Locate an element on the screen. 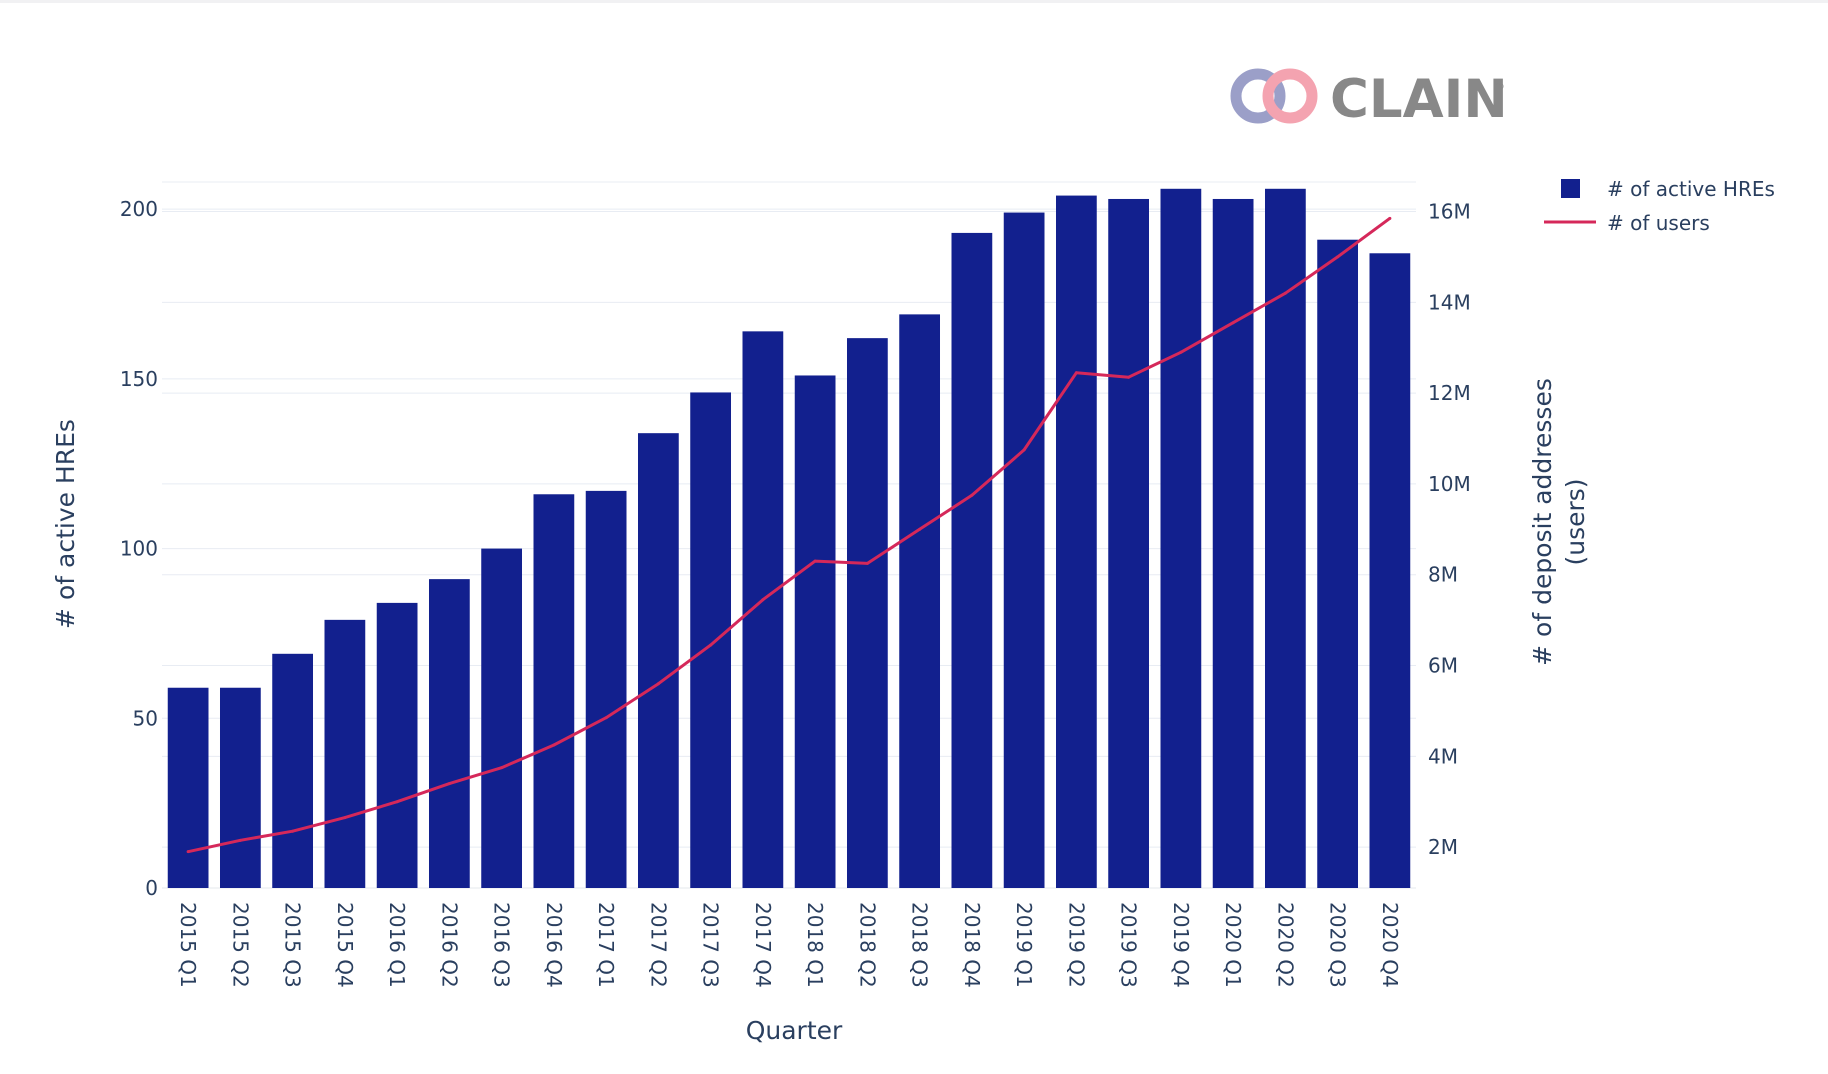 The height and width of the screenshot is (1074, 1828). y-tick-label: 50 is located at coordinates (145, 718).